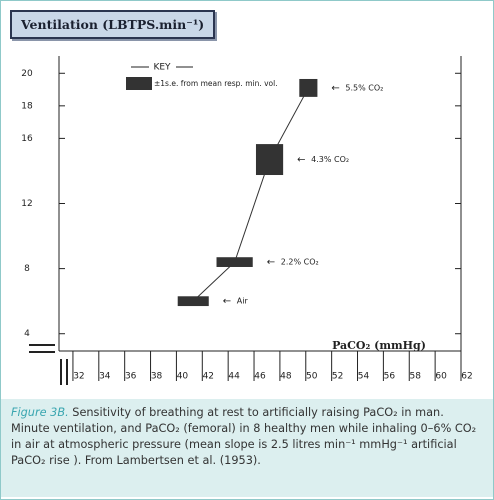 The height and width of the screenshot is (500, 494). I want to click on x-axis-label: PaCO₂ (mmHg), so click(379, 345).